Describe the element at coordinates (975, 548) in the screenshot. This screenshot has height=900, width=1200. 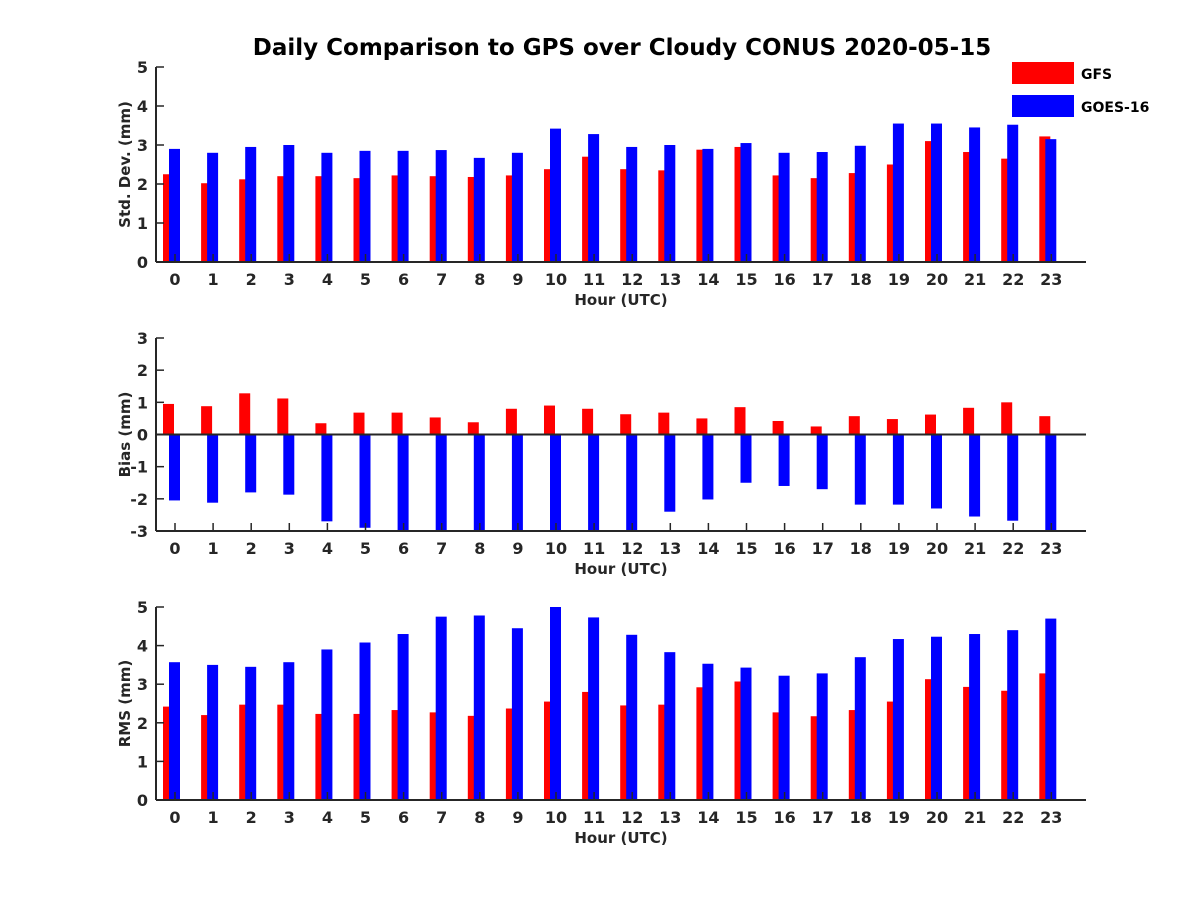
I see `x-tick-label: 21` at that location.